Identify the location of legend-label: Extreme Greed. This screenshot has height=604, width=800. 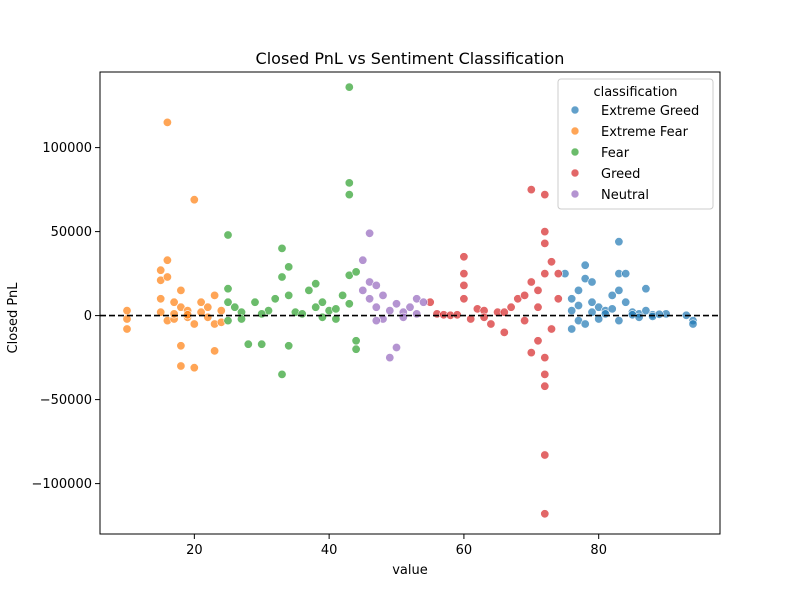
(650, 111).